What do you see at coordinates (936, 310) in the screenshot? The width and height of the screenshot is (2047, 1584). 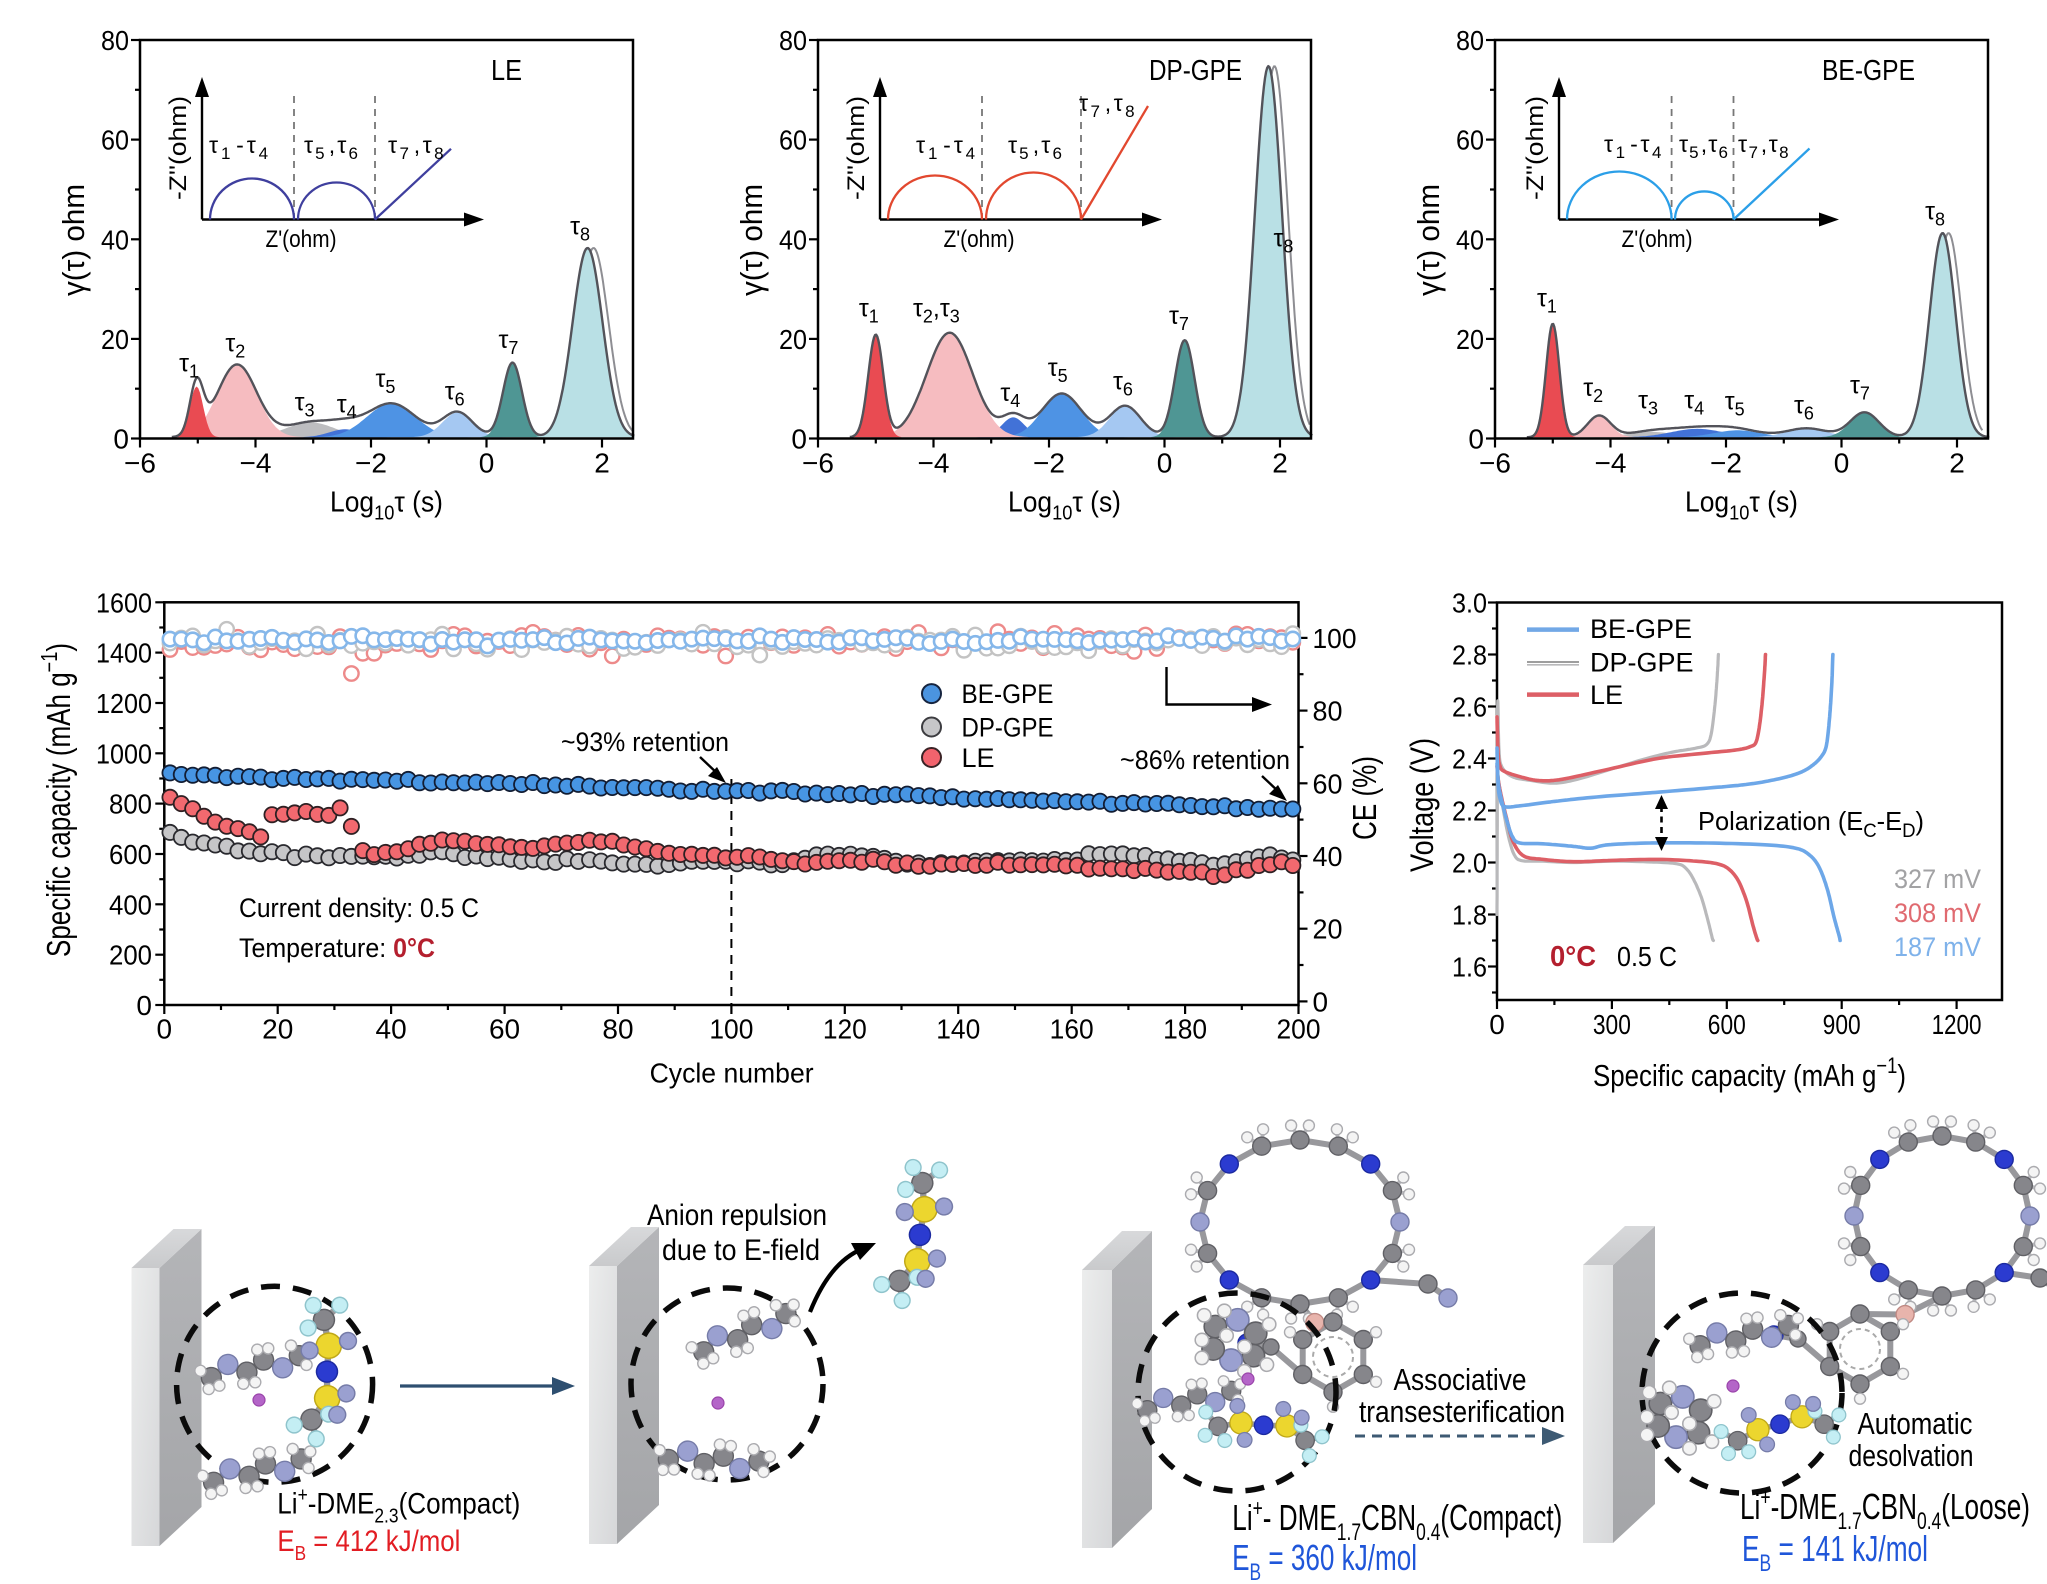 I see `svg-text: τ2​,τ3​` at bounding box center [936, 310].